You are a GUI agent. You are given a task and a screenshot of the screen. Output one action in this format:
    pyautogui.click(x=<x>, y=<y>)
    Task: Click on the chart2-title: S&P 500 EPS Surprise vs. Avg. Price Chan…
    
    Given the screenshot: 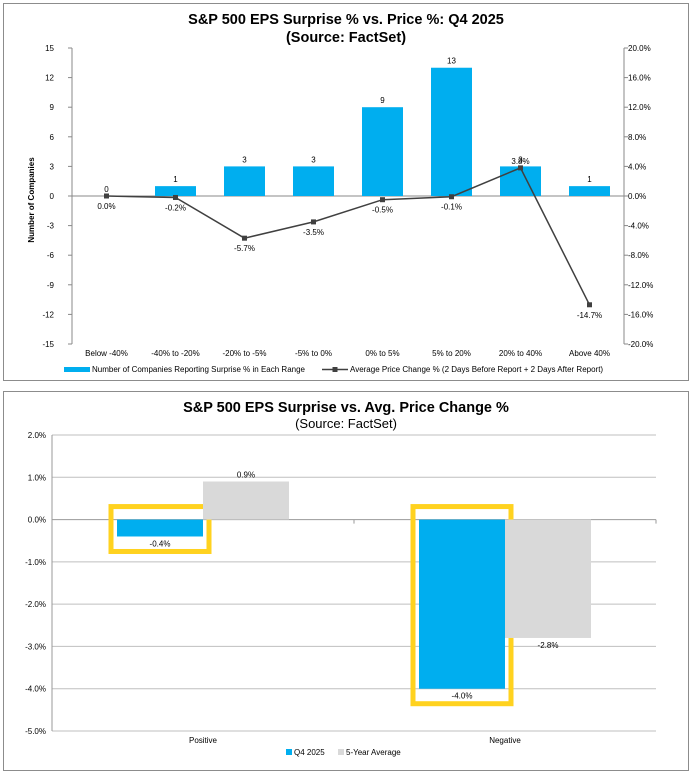 What is the action you would take?
    pyautogui.click(x=346, y=408)
    